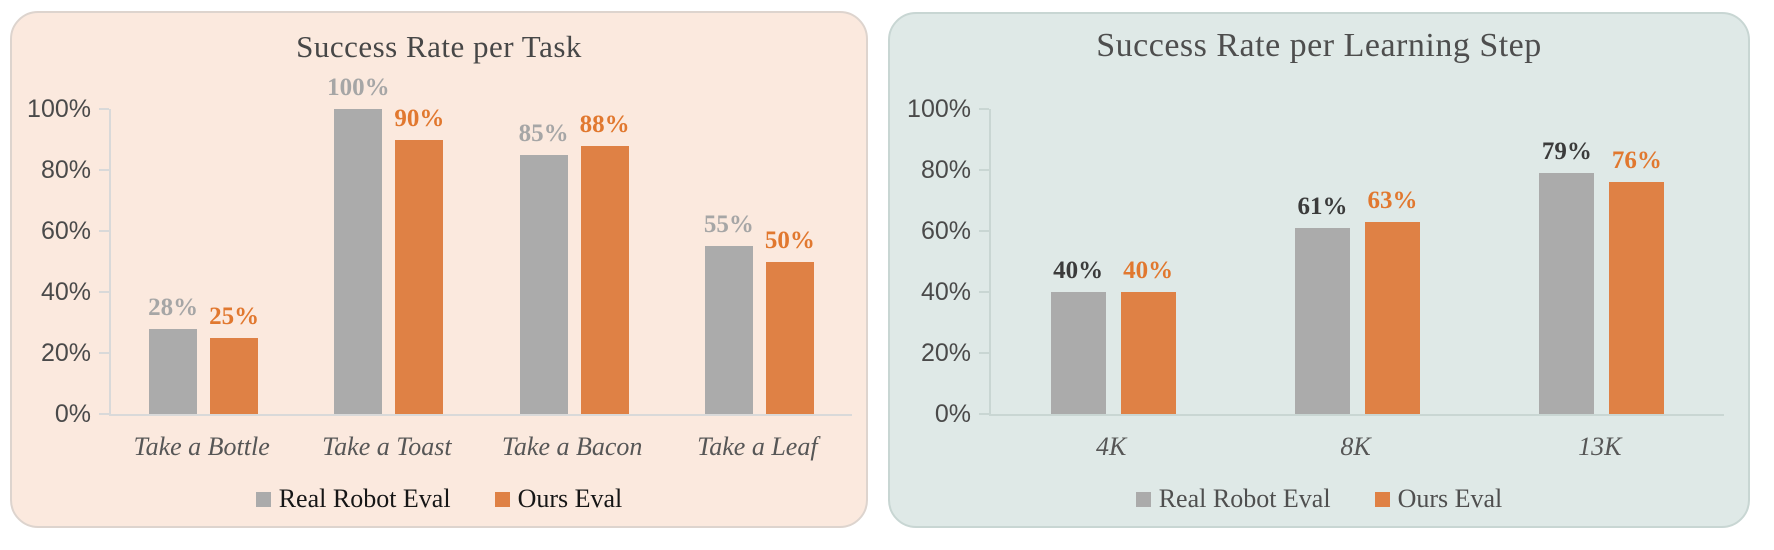  What do you see at coordinates (1392, 200) in the screenshot?
I see `bar-value-label: 63%` at bounding box center [1392, 200].